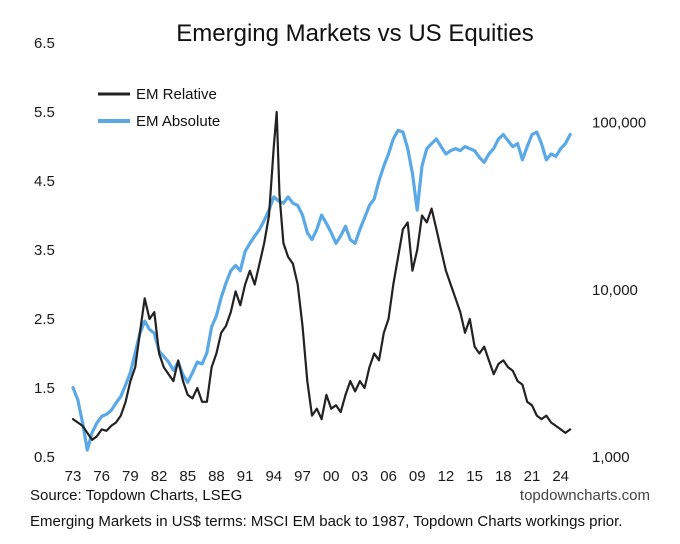 Image resolution: width=680 pixels, height=544 pixels. What do you see at coordinates (388, 476) in the screenshot?
I see `x-tick-label: 06` at bounding box center [388, 476].